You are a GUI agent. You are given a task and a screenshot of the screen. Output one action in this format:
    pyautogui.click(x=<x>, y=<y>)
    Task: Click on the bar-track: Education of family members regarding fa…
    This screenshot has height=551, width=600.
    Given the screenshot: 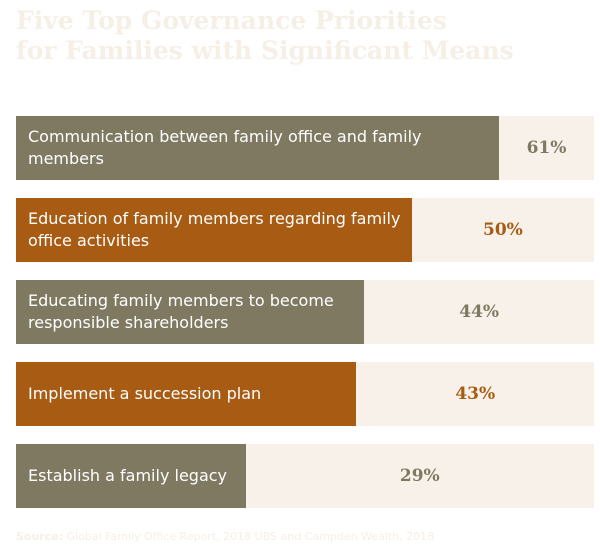 What is the action you would take?
    pyautogui.click(x=305, y=230)
    